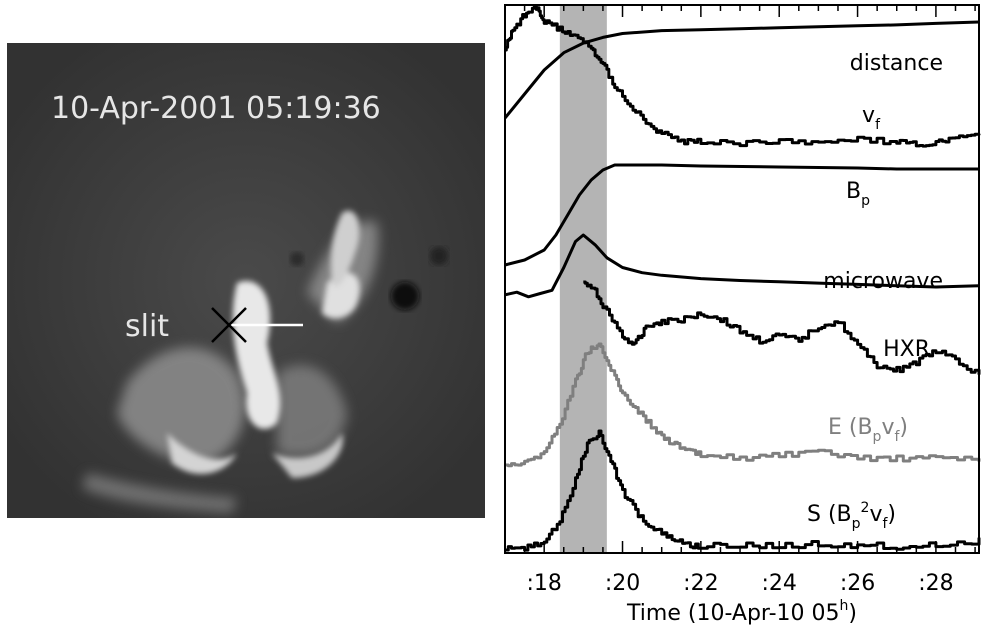 Image resolution: width=983 pixels, height=636 pixels. Describe the element at coordinates (883, 281) in the screenshot. I see `series-label-3: microwave` at that location.